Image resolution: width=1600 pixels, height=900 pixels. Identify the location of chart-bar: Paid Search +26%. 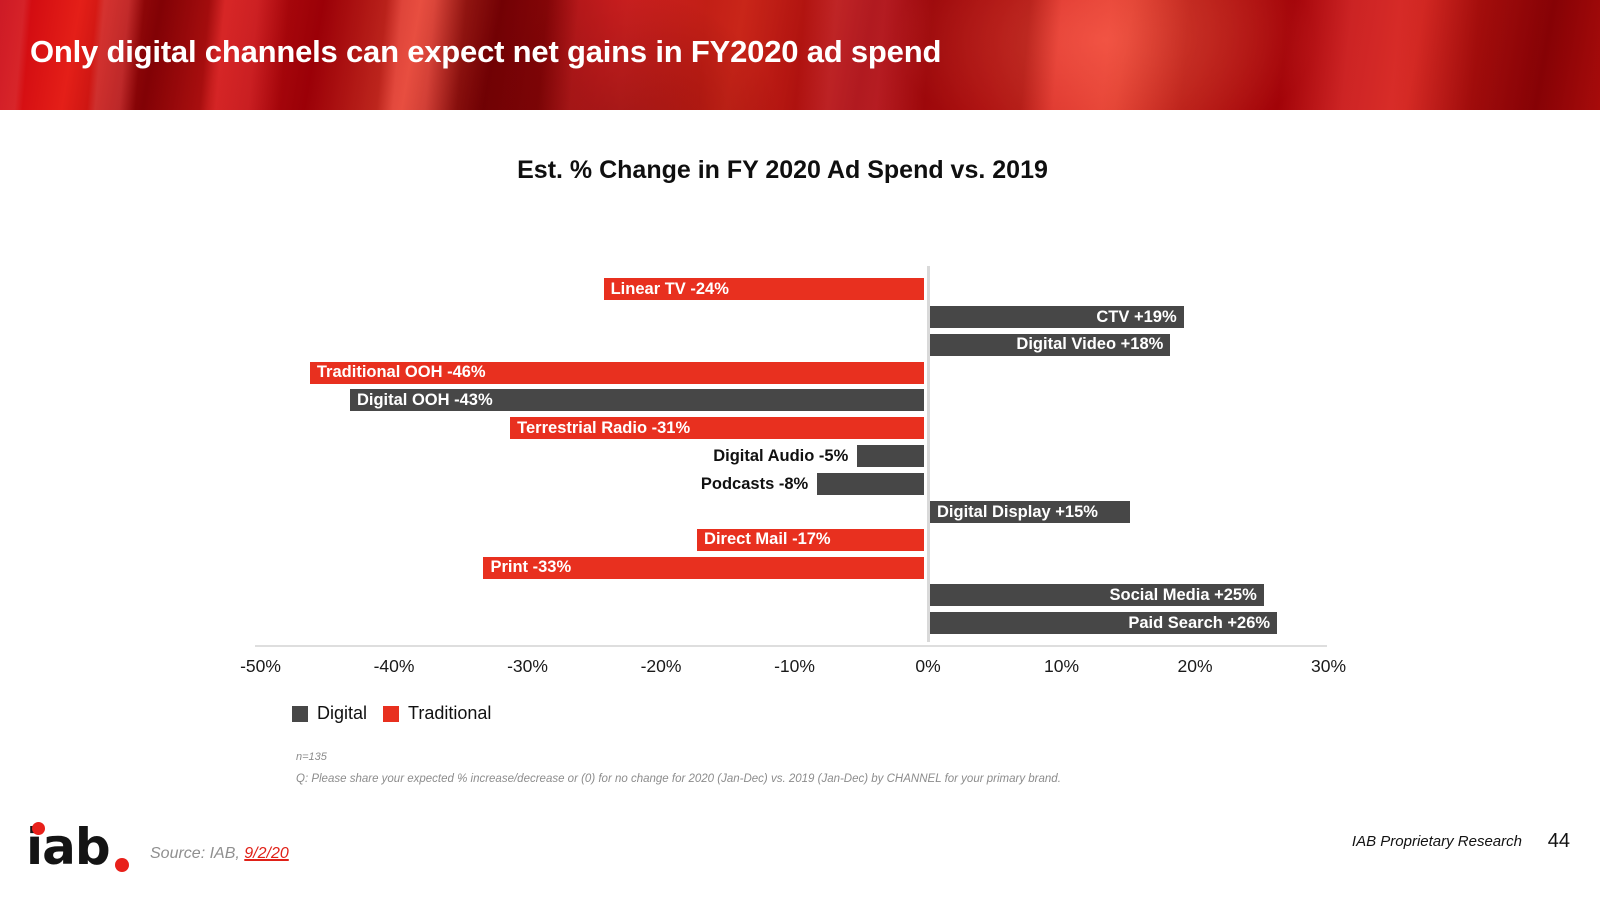
(1104, 623).